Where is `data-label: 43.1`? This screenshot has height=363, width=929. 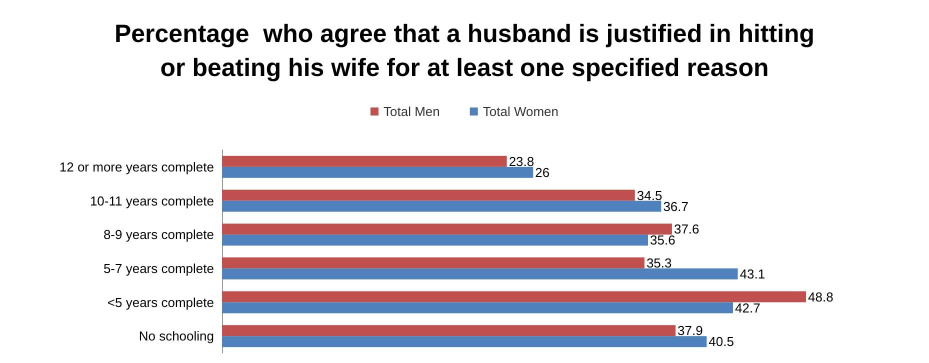
data-label: 43.1 is located at coordinates (753, 274).